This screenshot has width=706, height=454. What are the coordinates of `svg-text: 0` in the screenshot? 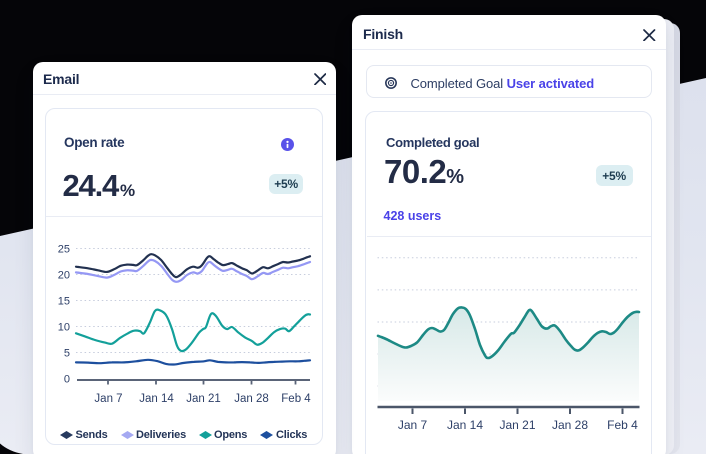 It's located at (67, 380).